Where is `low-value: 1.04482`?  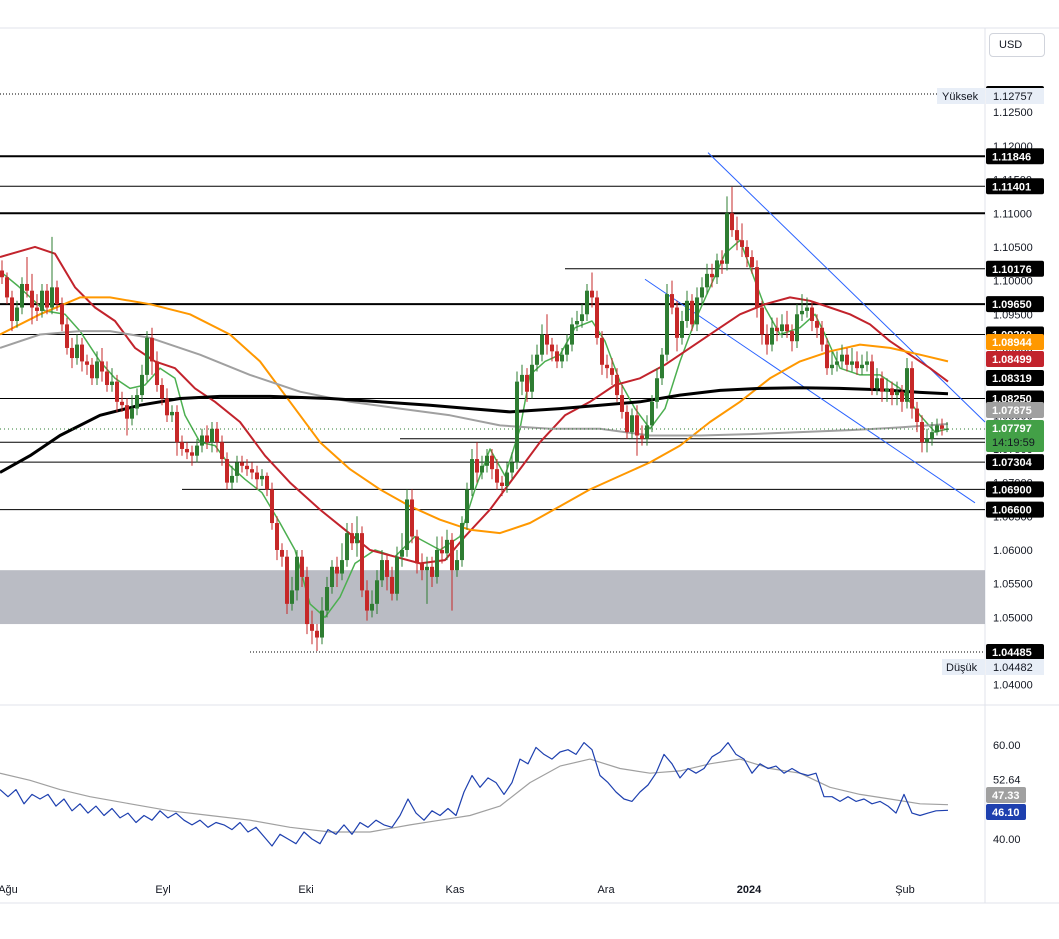 low-value: 1.04482 is located at coordinates (1013, 668).